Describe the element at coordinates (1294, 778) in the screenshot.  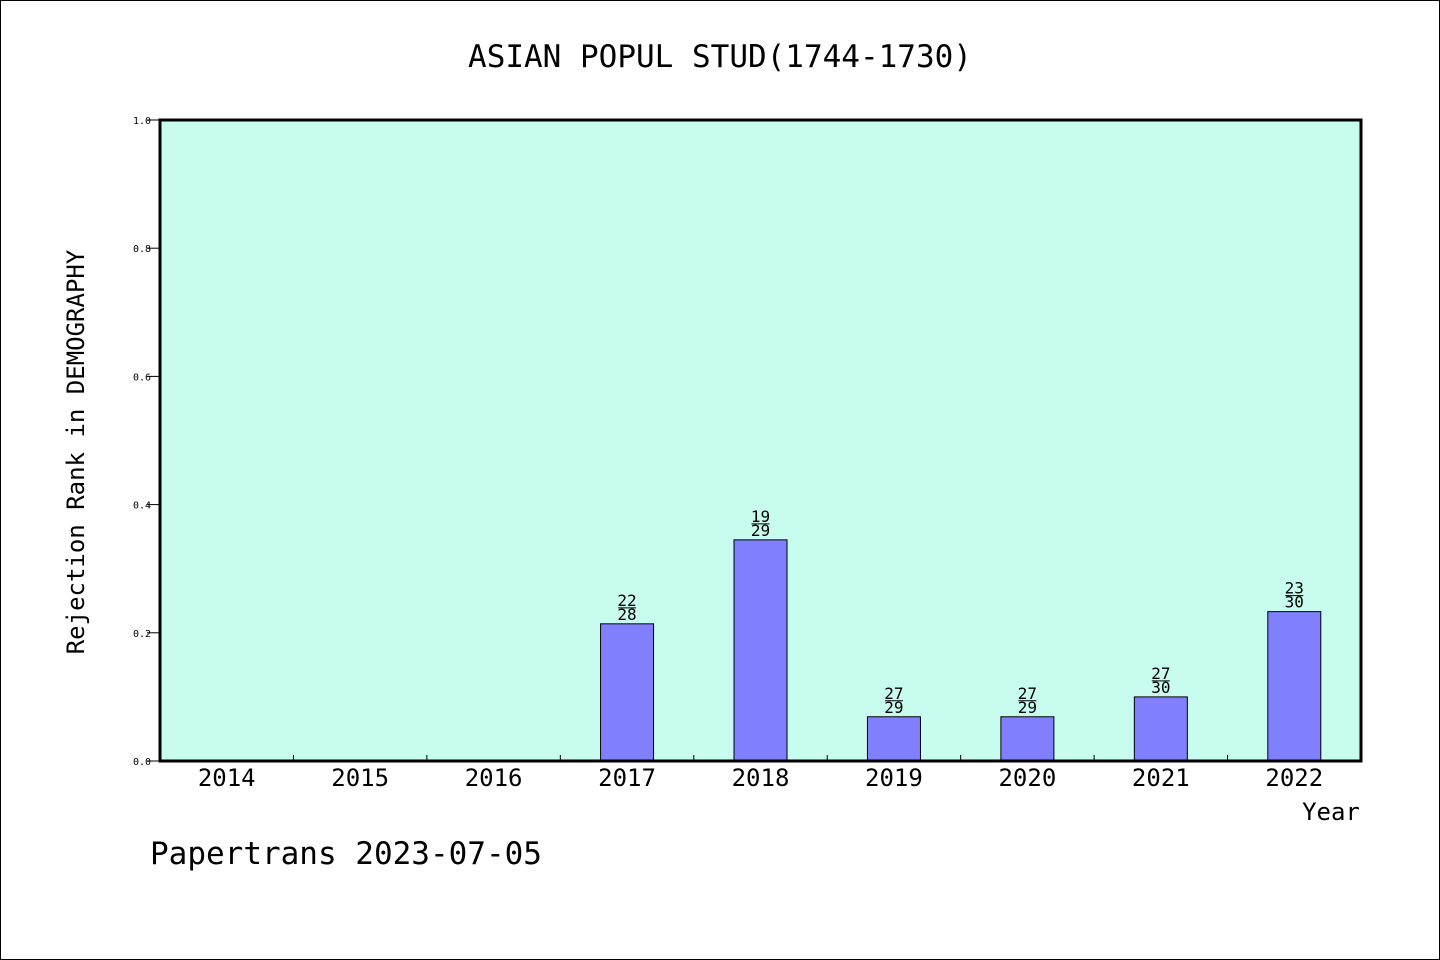
I see `x-tick-label: 2022` at that location.